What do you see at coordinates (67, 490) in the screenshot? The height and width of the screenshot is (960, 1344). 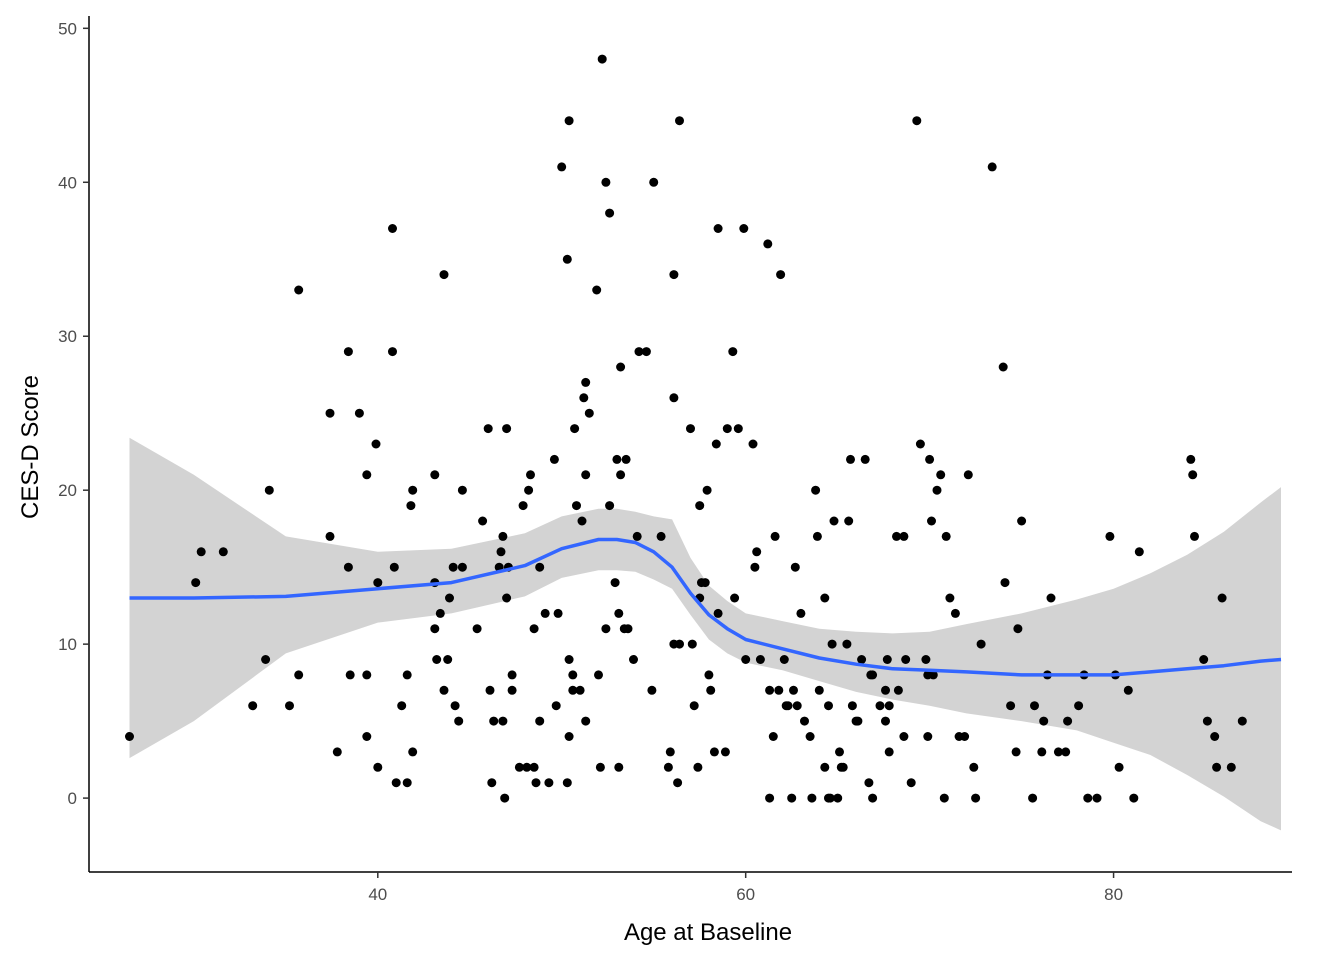 I see `y-tick-label: 20` at bounding box center [67, 490].